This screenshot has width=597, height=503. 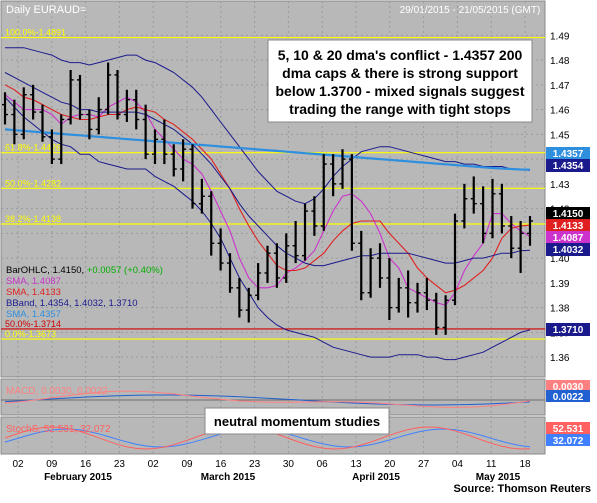 I want to click on price-tag-label: 1.4150, so click(x=568, y=214).